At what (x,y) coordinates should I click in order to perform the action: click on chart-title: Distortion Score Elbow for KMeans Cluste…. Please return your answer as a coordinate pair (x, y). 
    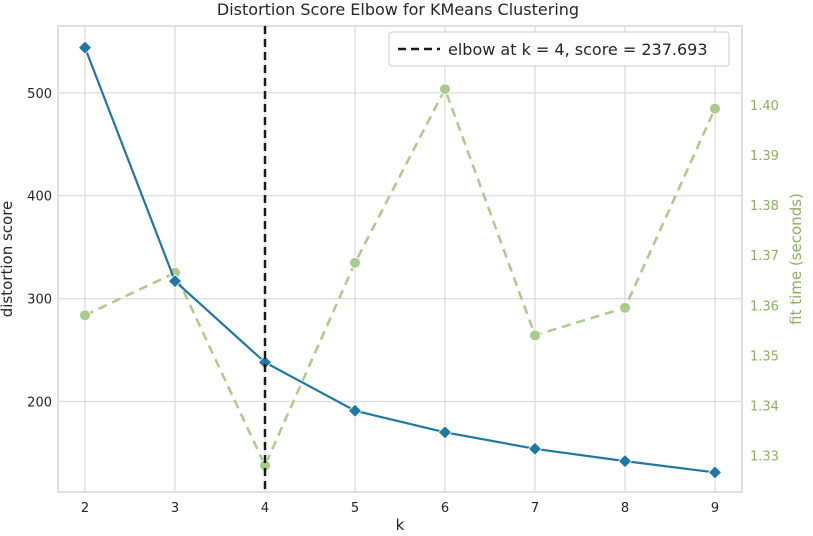
    Looking at the image, I should click on (398, 9).